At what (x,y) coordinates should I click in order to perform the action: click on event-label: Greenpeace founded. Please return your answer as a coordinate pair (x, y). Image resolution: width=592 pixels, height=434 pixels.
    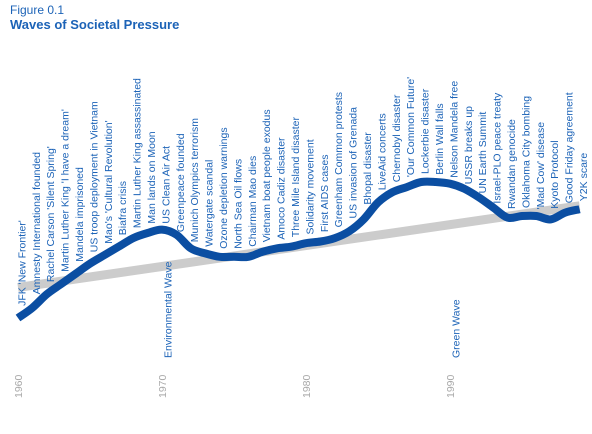
    Looking at the image, I should click on (181, 182).